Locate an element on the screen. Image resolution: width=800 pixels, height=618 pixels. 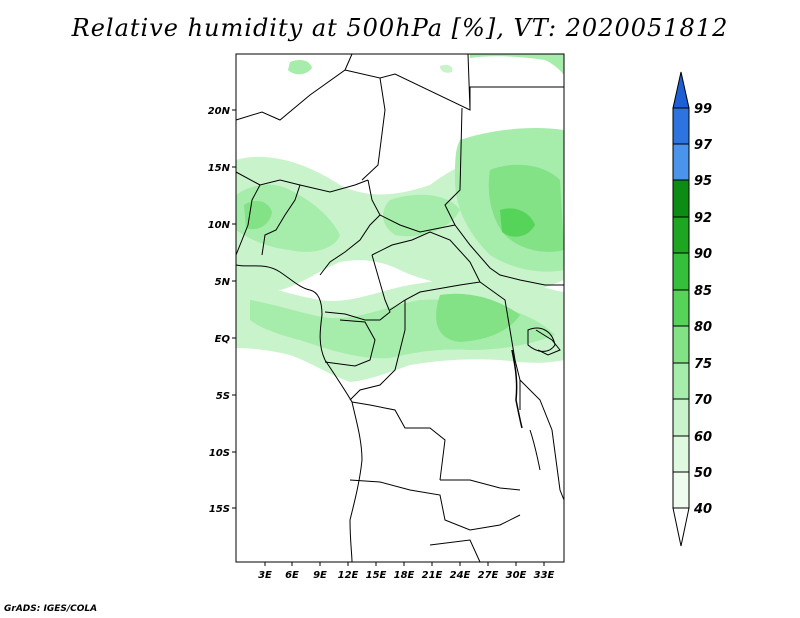
lat-labels: 20N 15N 10N 5N EQ 5S 10S 15S is located at coordinates (219, 310).